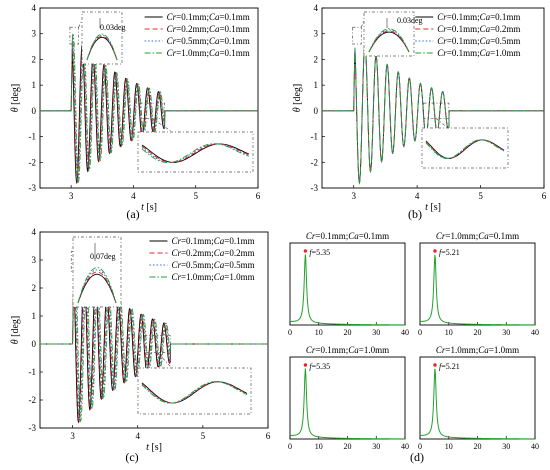 The image size is (550, 470). What do you see at coordinates (208, 29) in the screenshot?
I see `legend-entry: Cr=0.2mm;Ca=0.1mm` at bounding box center [208, 29].